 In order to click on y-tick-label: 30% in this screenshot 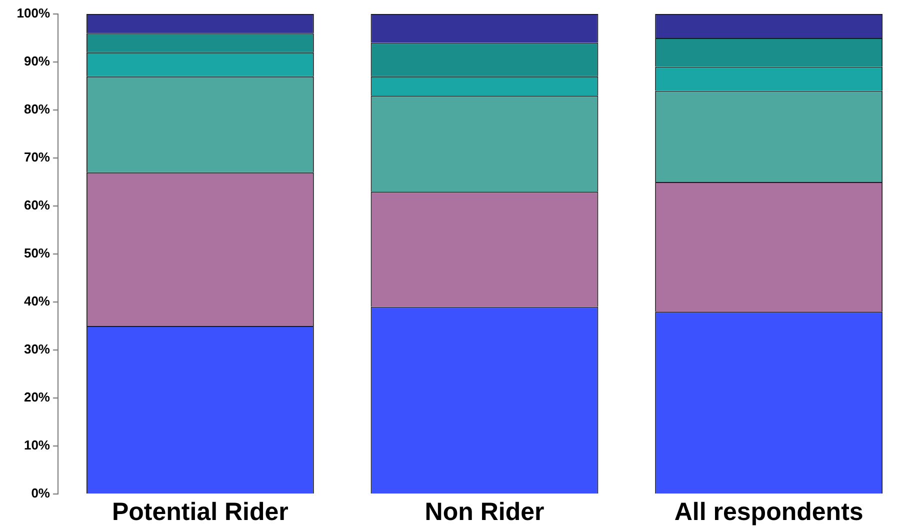, I will do `click(37, 349)`.